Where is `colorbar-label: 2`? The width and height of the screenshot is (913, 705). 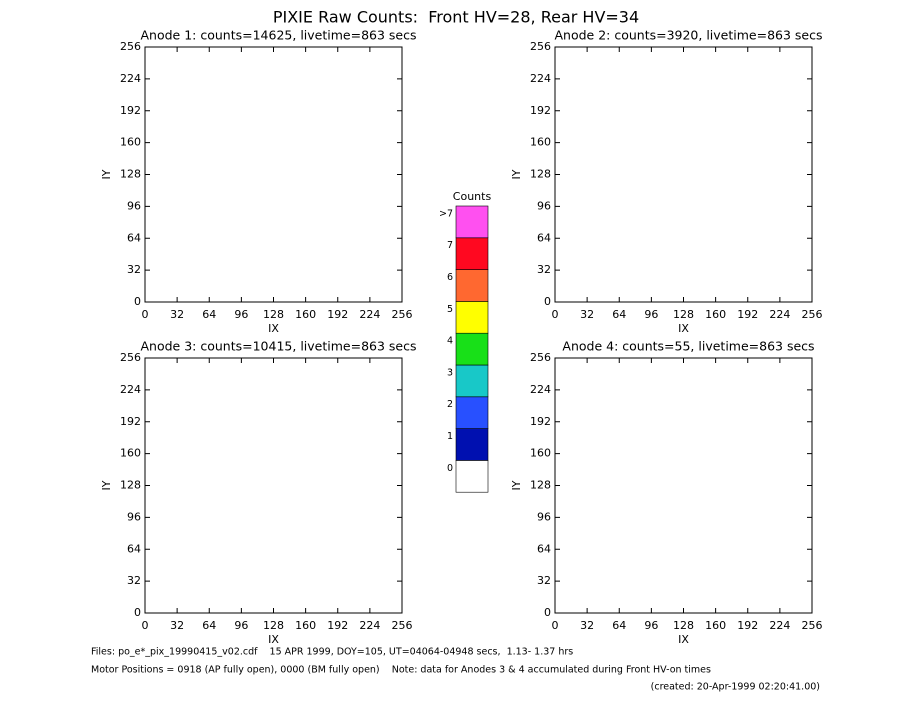
colorbar-label: 2 is located at coordinates (450, 404).